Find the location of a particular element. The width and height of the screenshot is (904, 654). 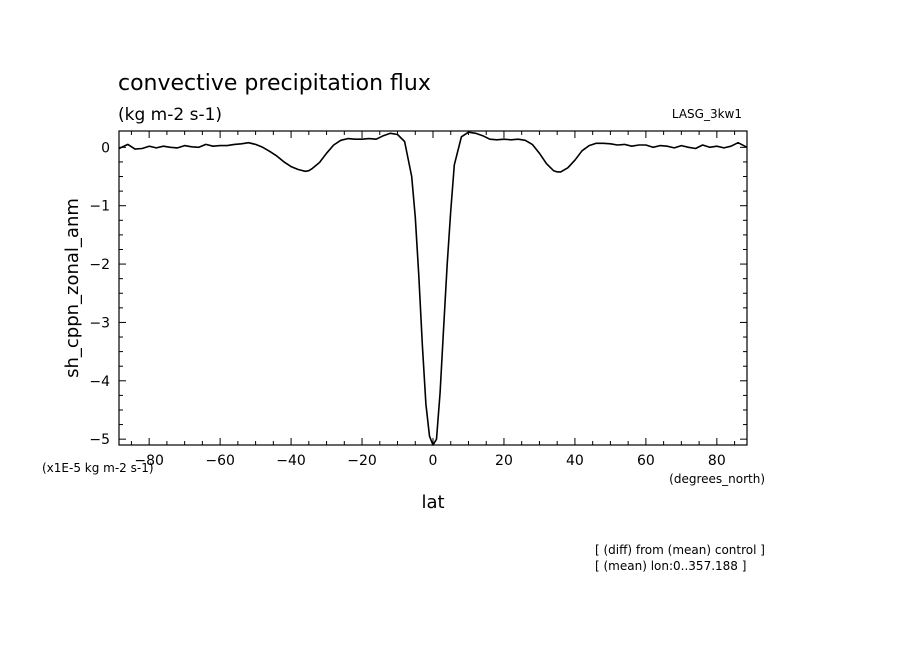

note-mean: [ (mean) lon:0..357.188 ] is located at coordinates (670, 566).